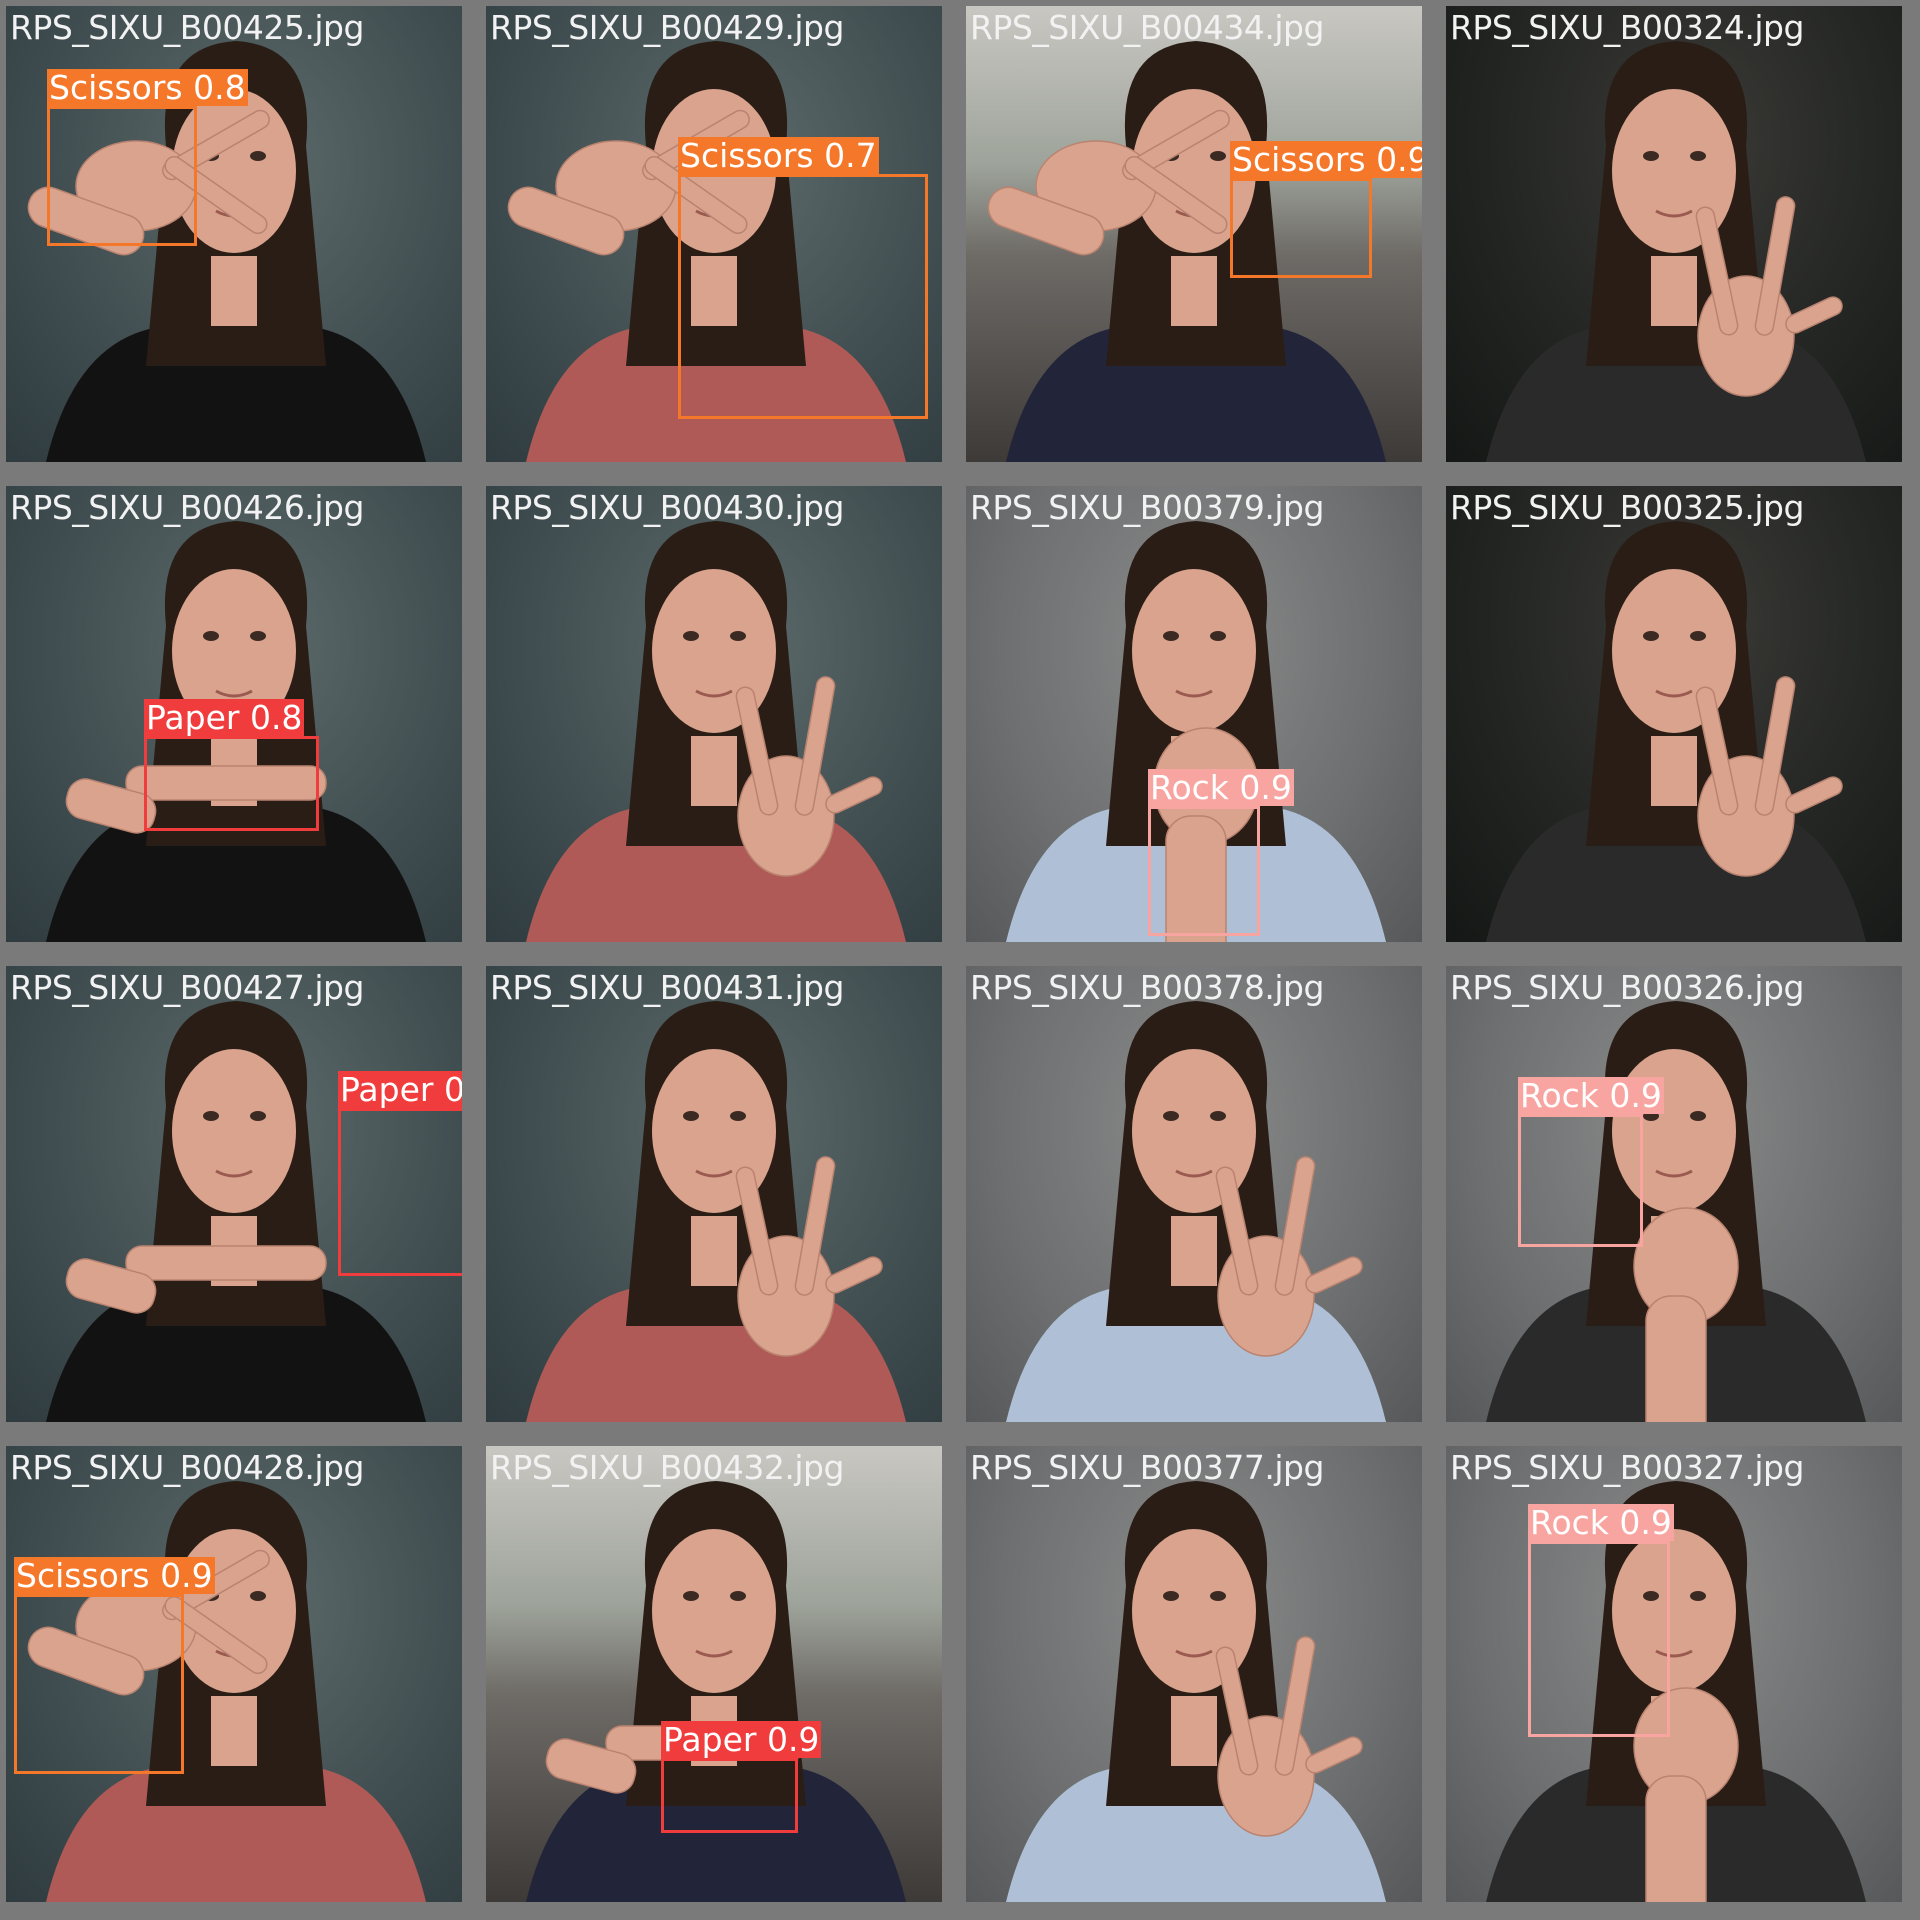 The image size is (1920, 1920). Describe the element at coordinates (1147, 987) in the screenshot. I see `filename-label: RPS_SIXU_B00378.jpg` at that location.